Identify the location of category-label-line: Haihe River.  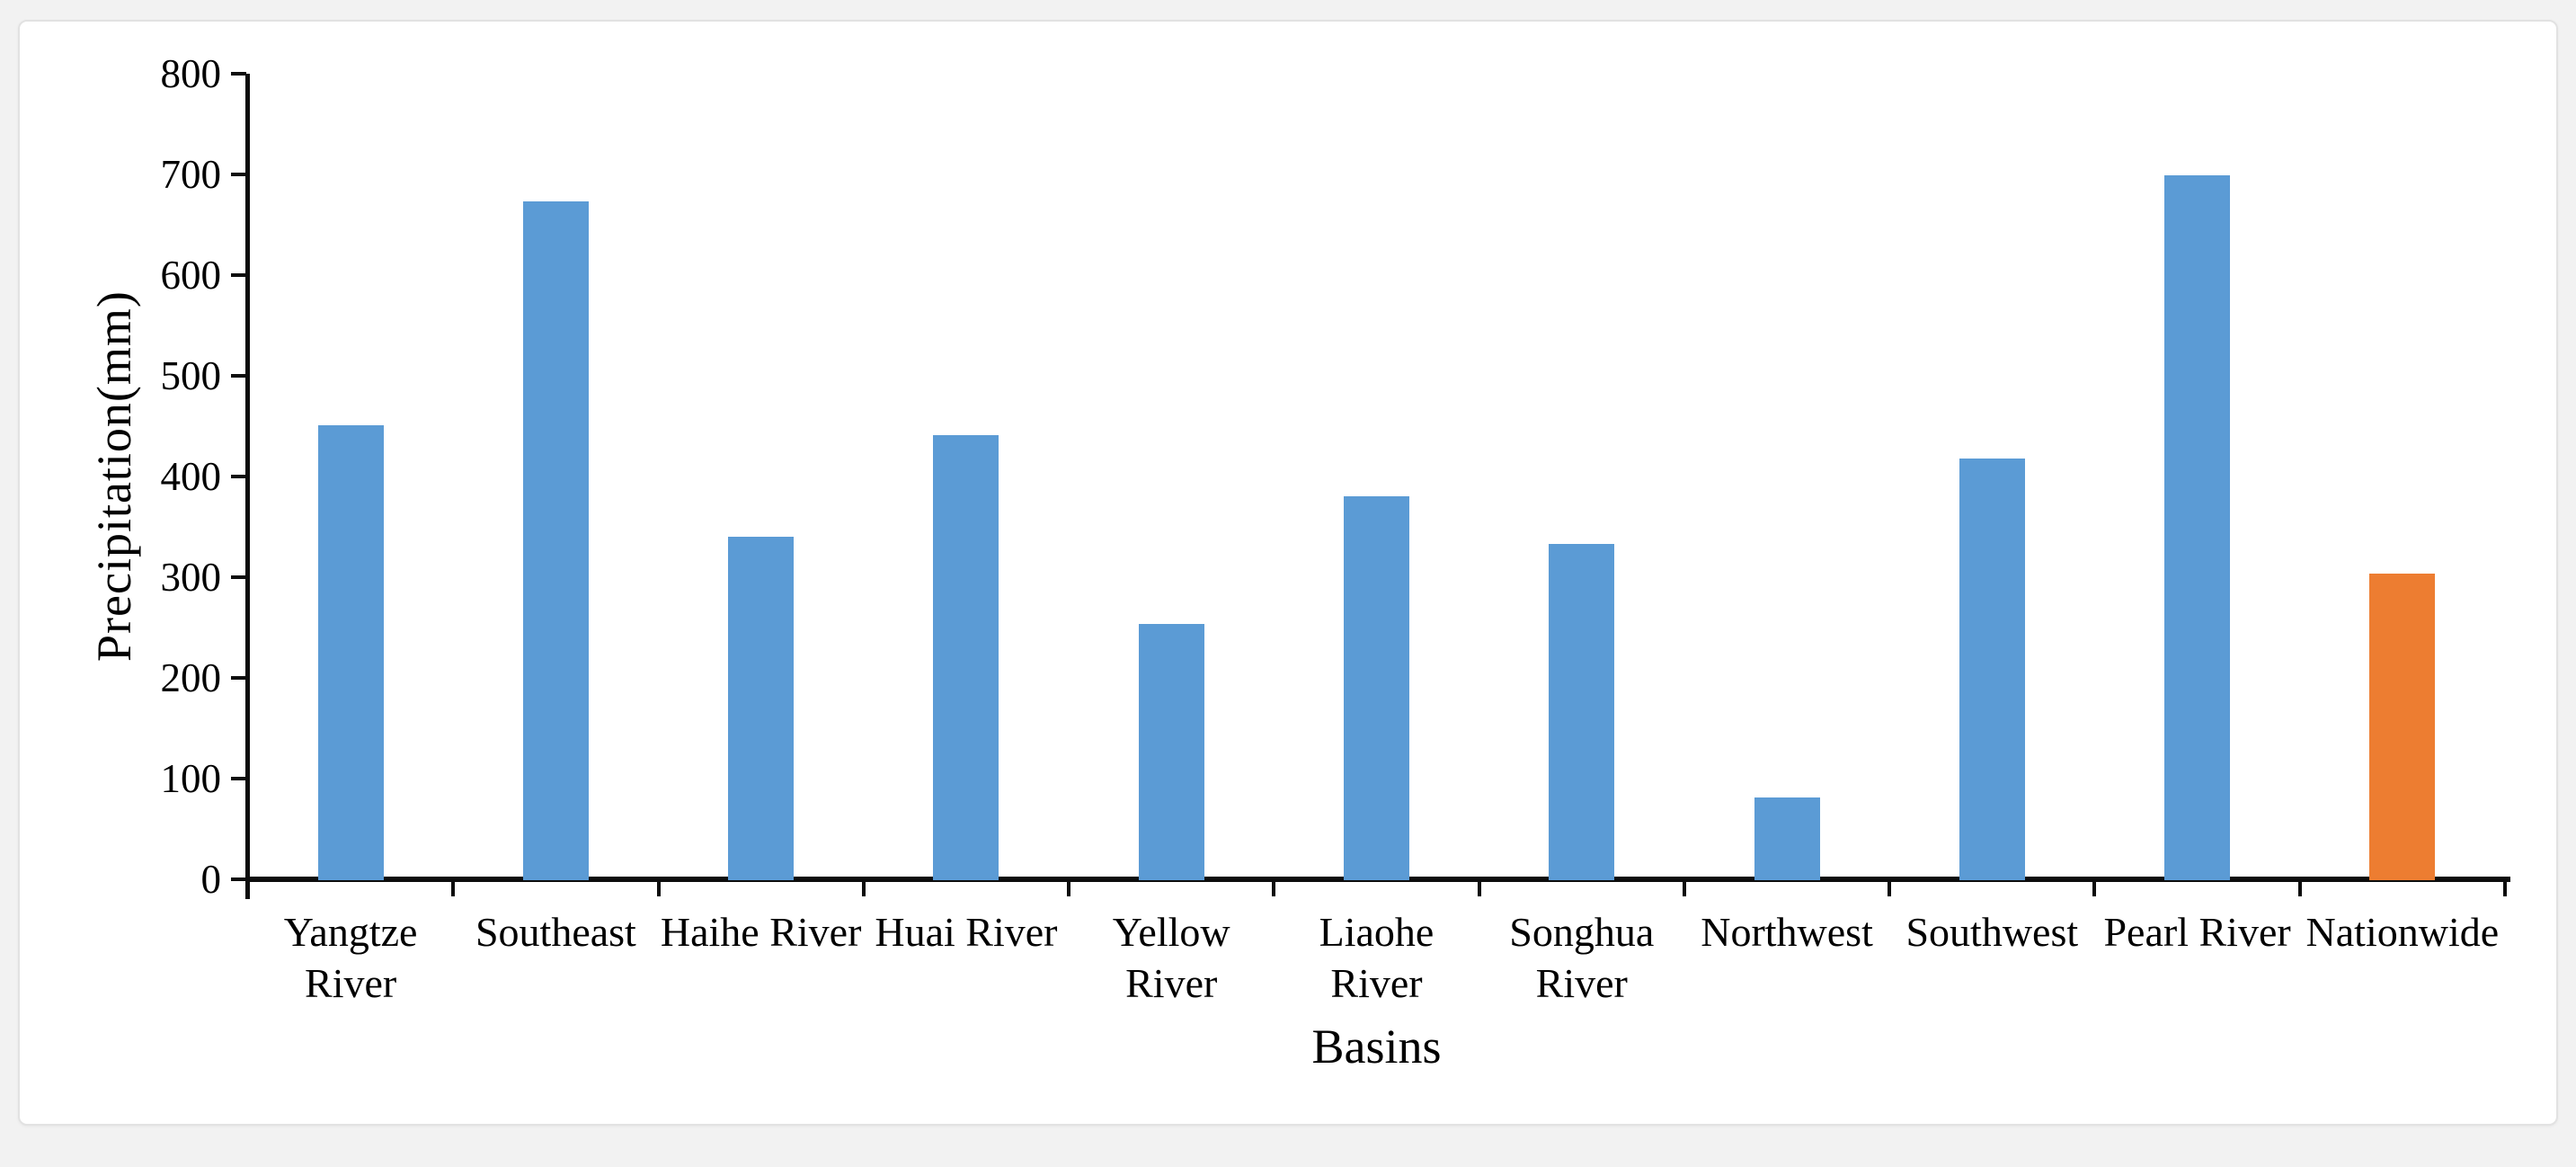
(761, 932).